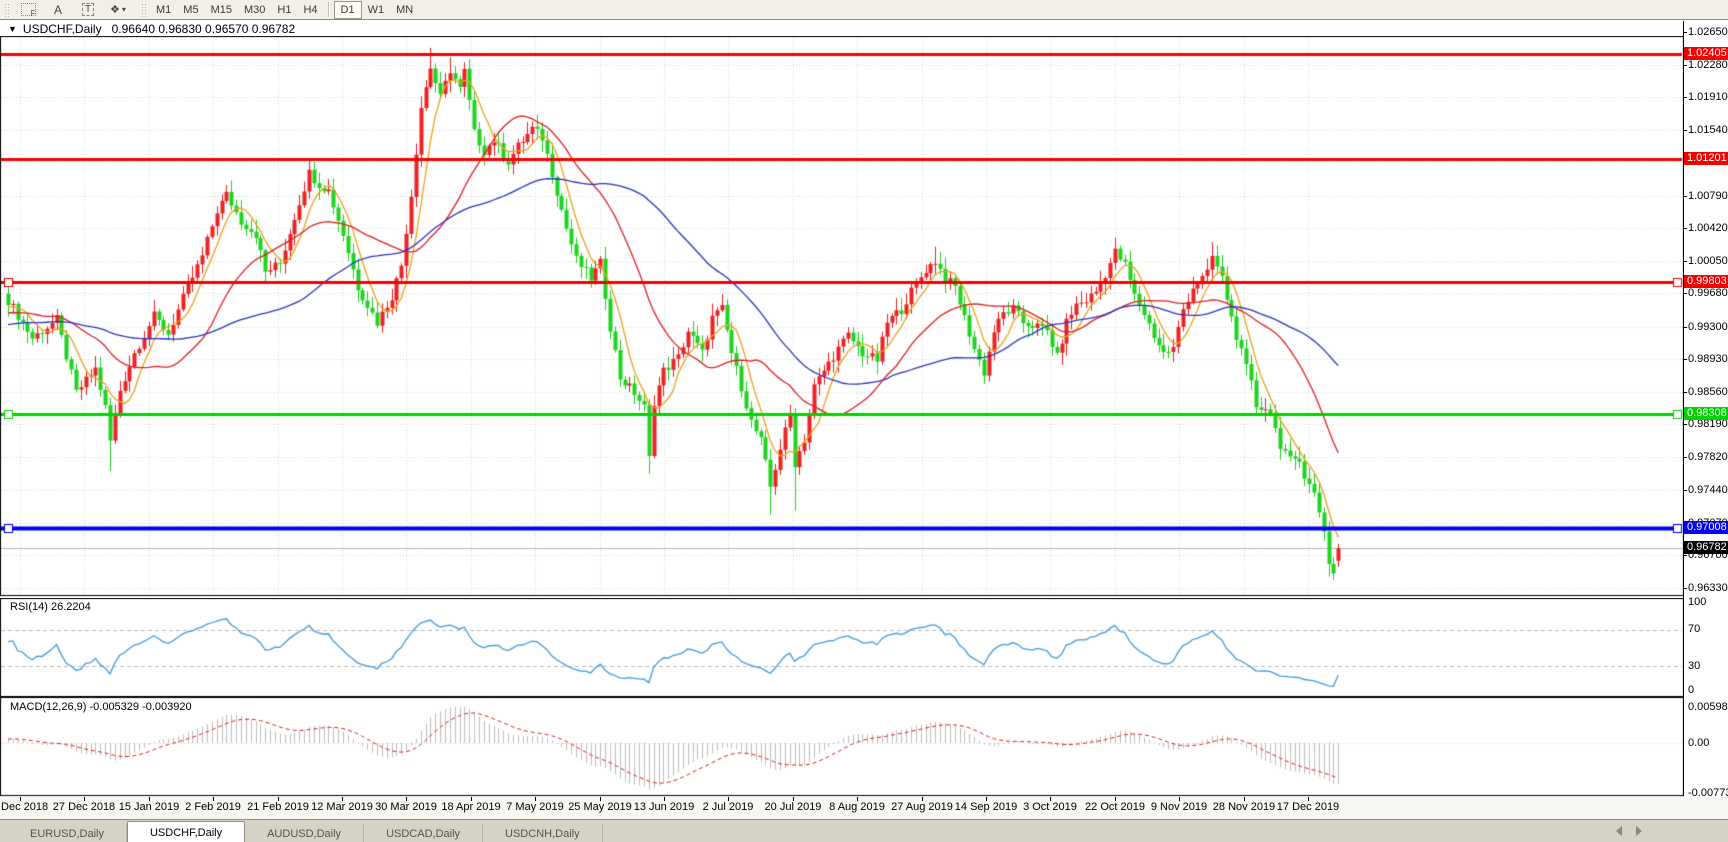  Describe the element at coordinates (84, 807) in the screenshot. I see `time-axis-label: 27 Dec 2018` at that location.